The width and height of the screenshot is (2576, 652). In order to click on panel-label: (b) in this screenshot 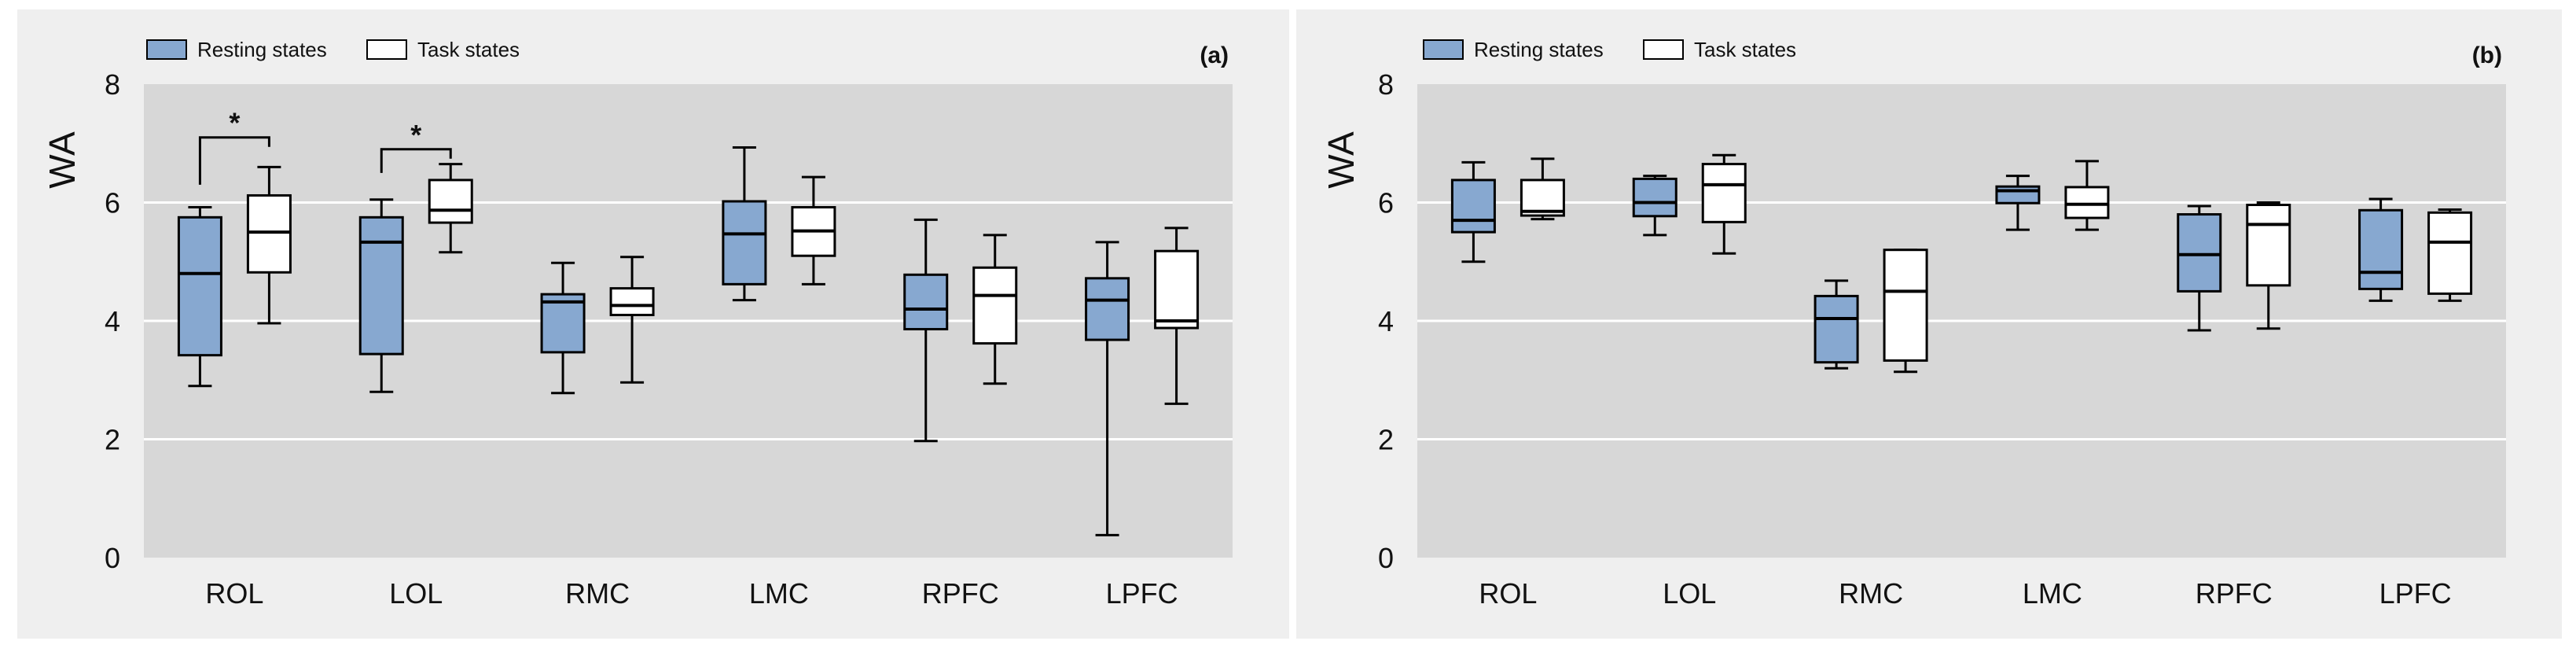, I will do `click(2487, 55)`.